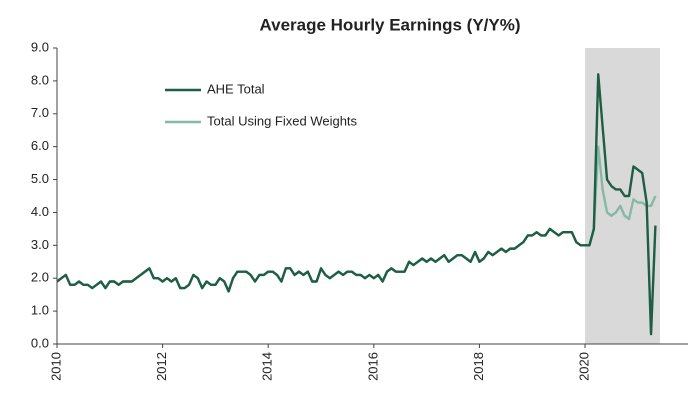 This screenshot has height=401, width=697. What do you see at coordinates (267, 366) in the screenshot?
I see `x-tick-label: 2014` at bounding box center [267, 366].